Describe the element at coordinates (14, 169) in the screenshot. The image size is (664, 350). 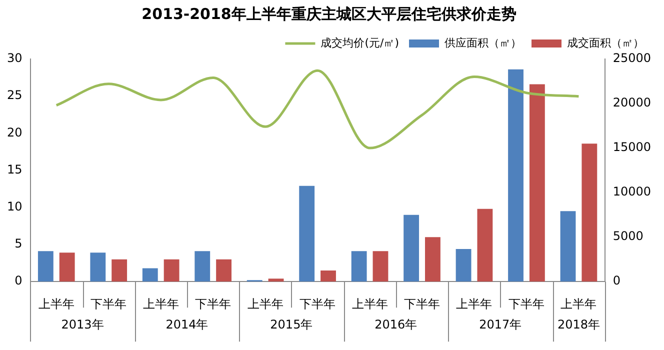
I see `y-tick-label: 15` at that location.